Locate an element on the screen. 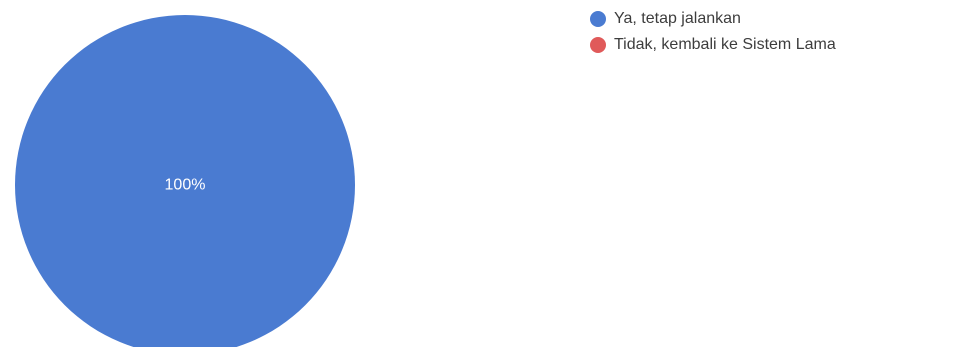 The height and width of the screenshot is (347, 957). legend-swatch-tidak is located at coordinates (598, 45).